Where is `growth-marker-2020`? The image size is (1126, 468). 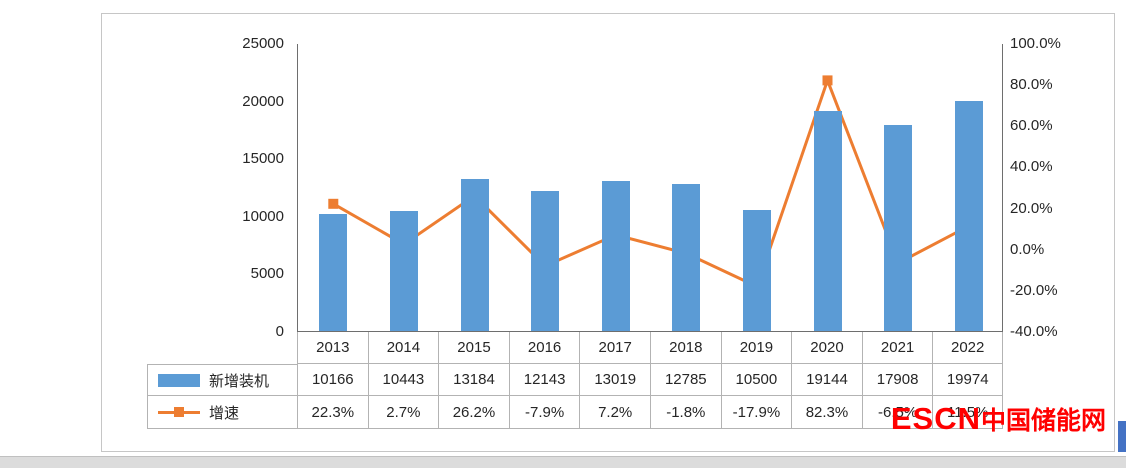
growth-marker-2020 is located at coordinates (827, 80).